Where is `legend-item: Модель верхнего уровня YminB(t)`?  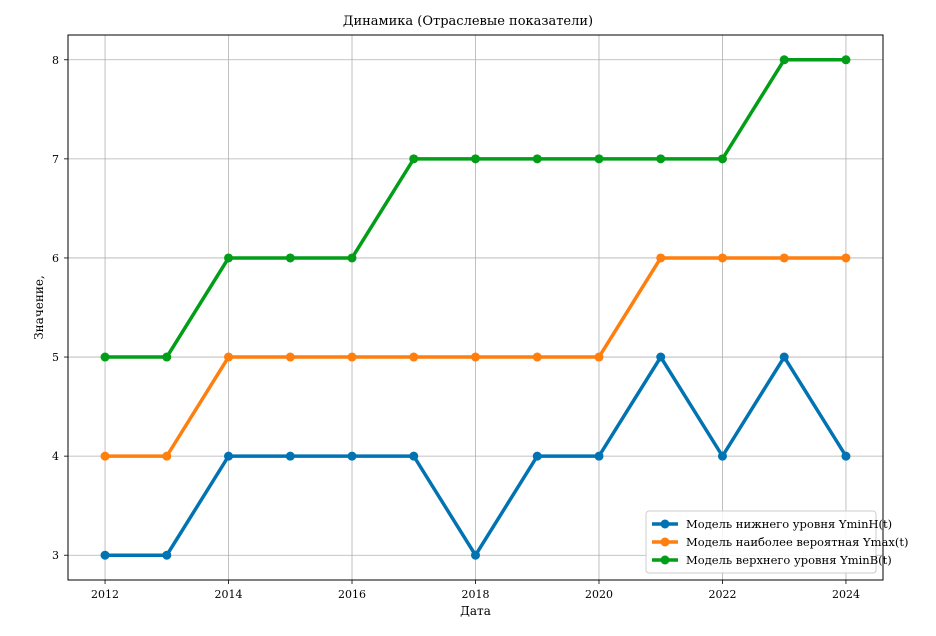
legend-item: Модель верхнего уровня YminB(t) is located at coordinates (772, 560).